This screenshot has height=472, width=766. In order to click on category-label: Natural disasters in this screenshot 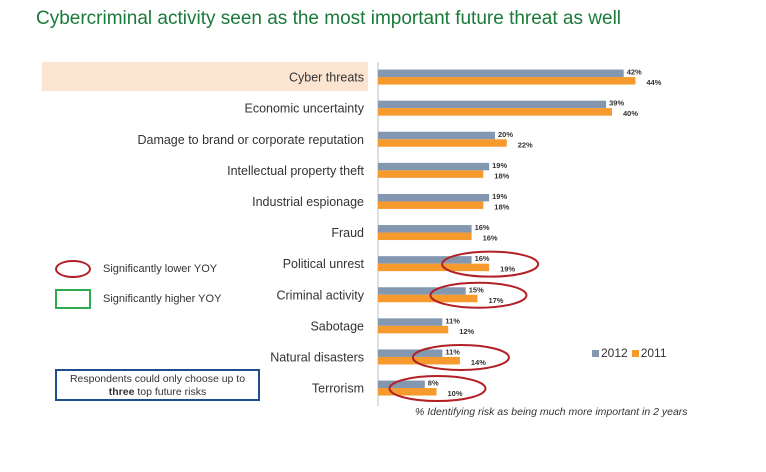, I will do `click(317, 357)`.